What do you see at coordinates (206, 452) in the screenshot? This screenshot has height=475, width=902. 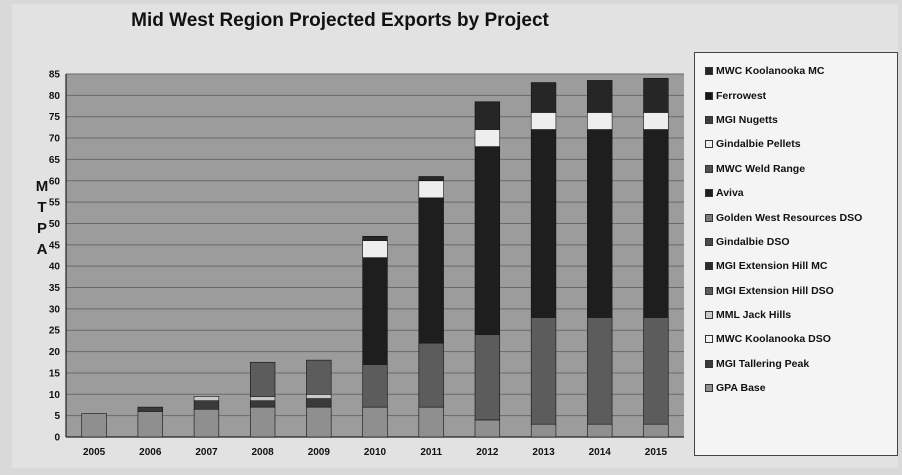 I see `x-tick-label: 2007` at bounding box center [206, 452].